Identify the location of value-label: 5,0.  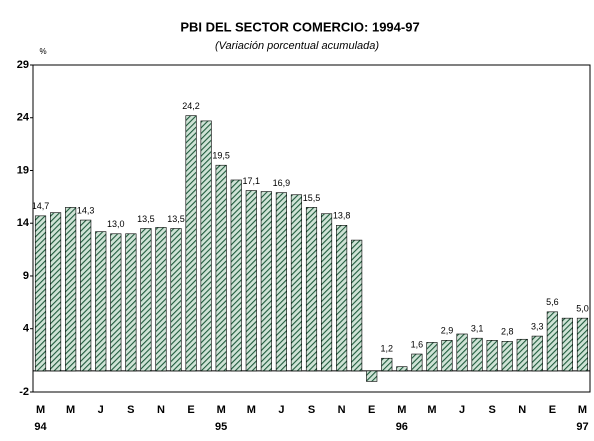
(582, 309).